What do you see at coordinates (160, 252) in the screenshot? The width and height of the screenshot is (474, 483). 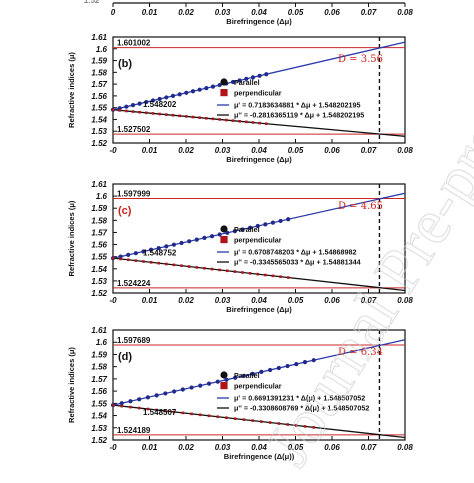 I see `intercept-label: 1.548752` at bounding box center [160, 252].